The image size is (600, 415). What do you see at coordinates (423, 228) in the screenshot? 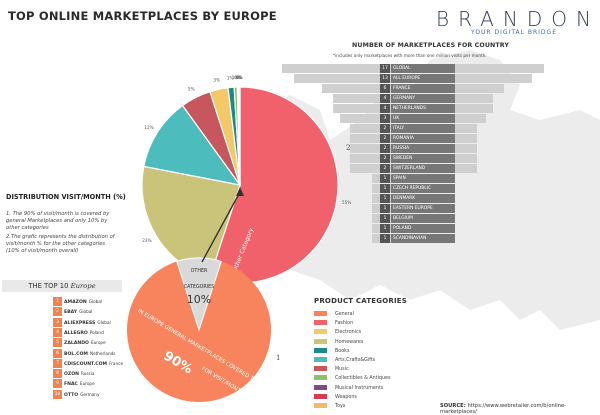
I see `pyramid-country: POLAND` at bounding box center [423, 228].